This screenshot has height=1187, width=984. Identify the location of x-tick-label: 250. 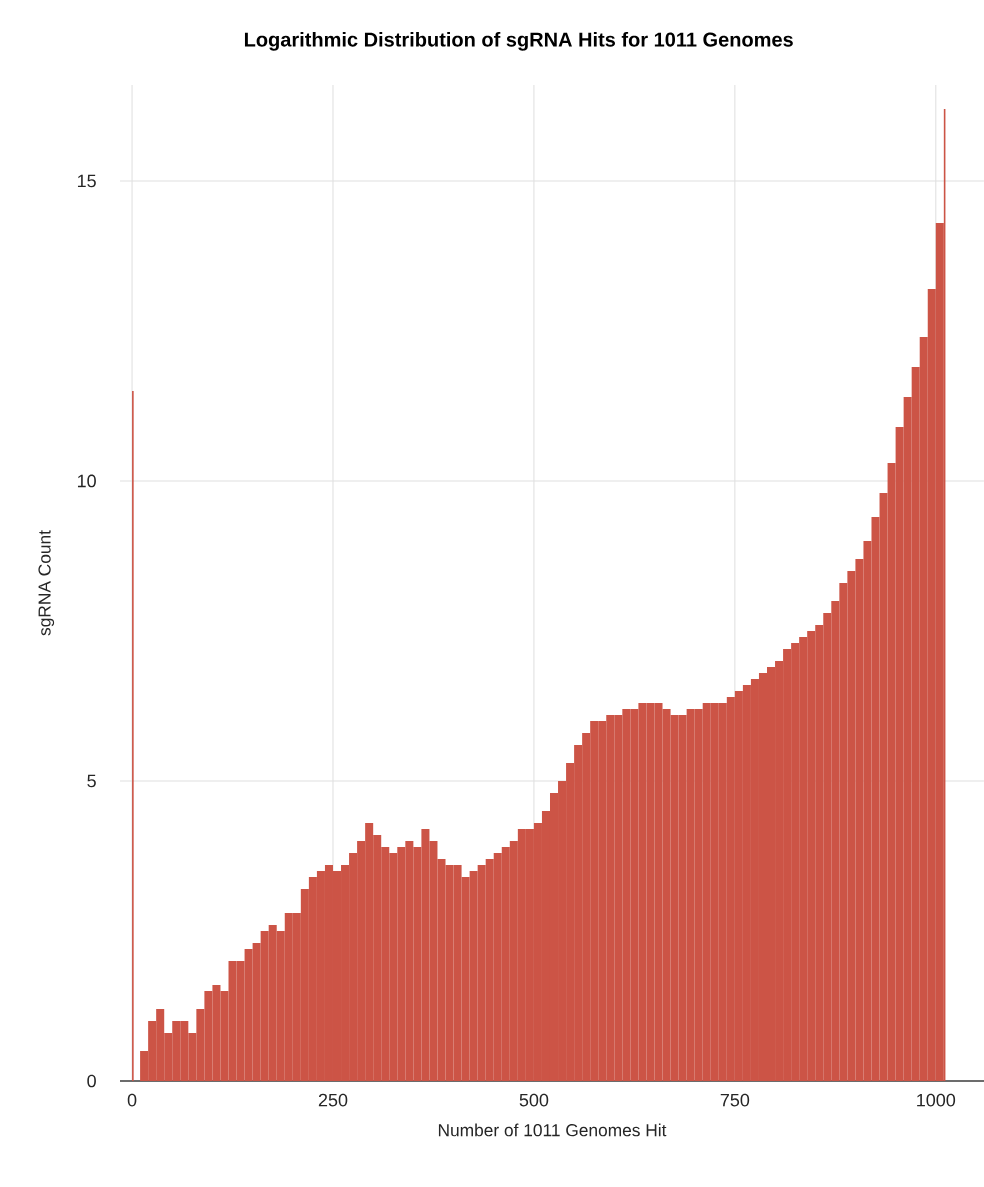
(333, 1100).